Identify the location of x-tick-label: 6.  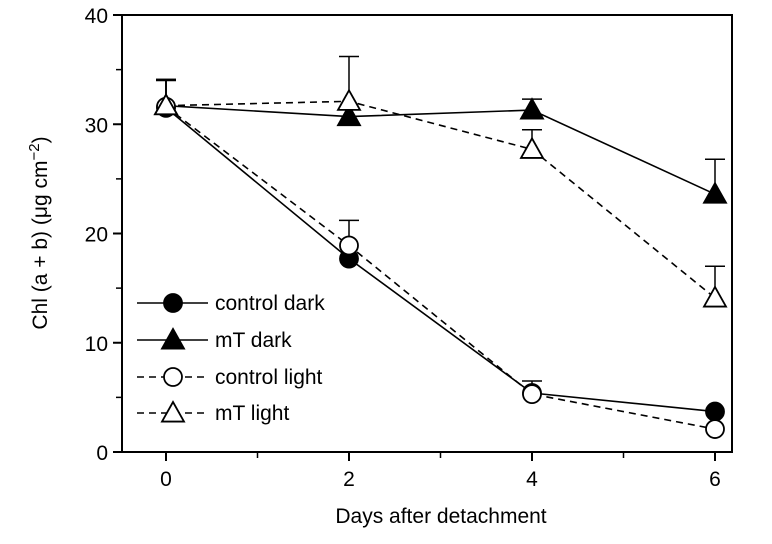
(715, 479).